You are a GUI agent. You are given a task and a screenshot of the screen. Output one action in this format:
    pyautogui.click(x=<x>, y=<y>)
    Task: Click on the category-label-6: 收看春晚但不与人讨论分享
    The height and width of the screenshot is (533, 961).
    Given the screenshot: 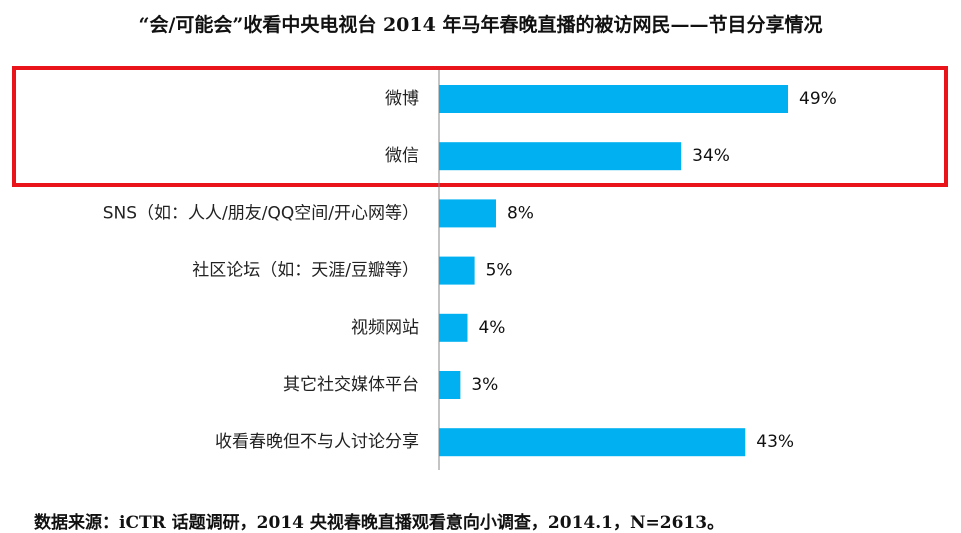 What is the action you would take?
    pyautogui.click(x=317, y=442)
    